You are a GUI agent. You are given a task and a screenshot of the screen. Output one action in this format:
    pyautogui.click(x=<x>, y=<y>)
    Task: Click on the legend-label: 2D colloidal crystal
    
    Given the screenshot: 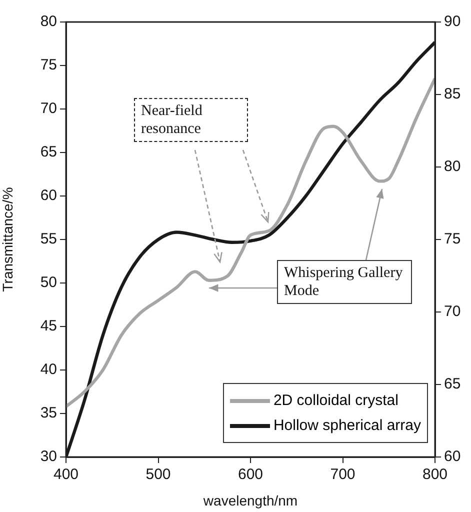 What is the action you would take?
    pyautogui.click(x=335, y=400)
    